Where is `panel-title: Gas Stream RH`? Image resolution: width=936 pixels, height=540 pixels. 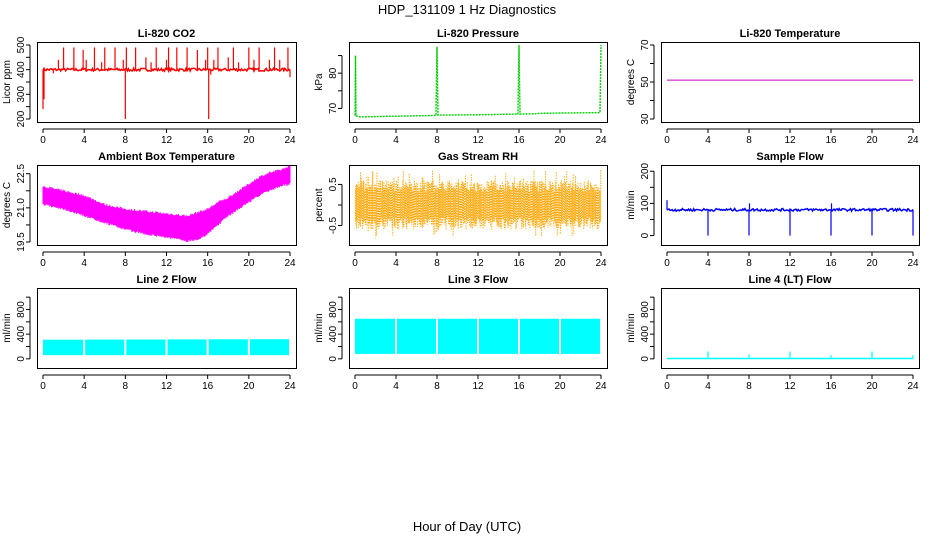 panel-title: Gas Stream RH is located at coordinates (478, 157).